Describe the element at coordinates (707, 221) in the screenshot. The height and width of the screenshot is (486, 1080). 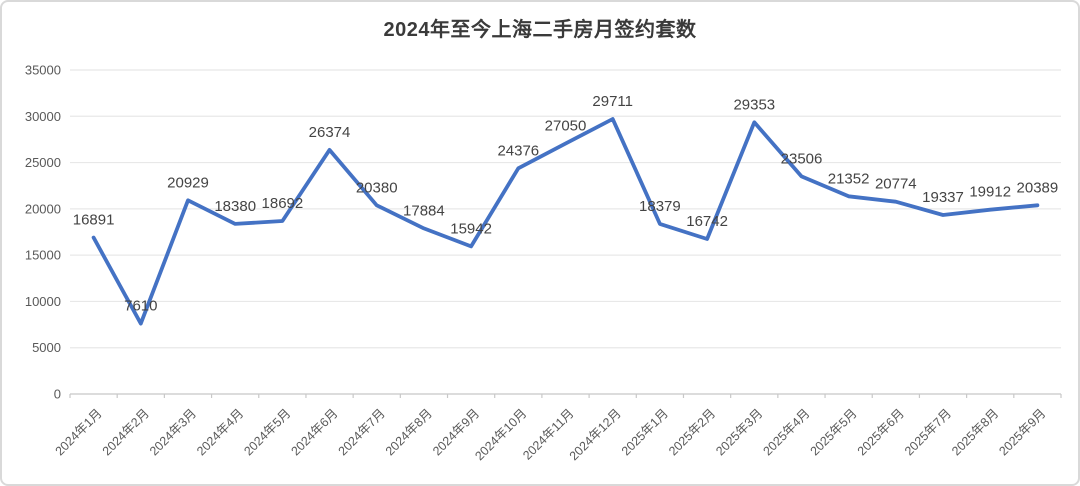
I see `data-label: 16742` at that location.